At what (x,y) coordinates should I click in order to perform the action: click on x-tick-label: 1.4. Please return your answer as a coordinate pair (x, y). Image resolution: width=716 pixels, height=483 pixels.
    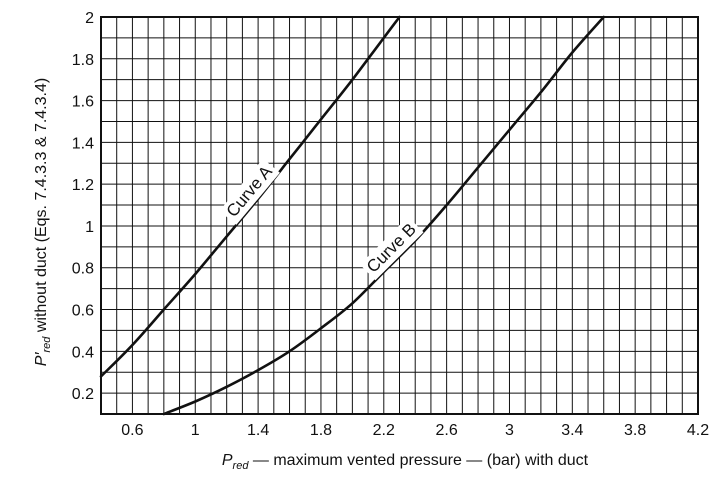
    Looking at the image, I should click on (258, 430).